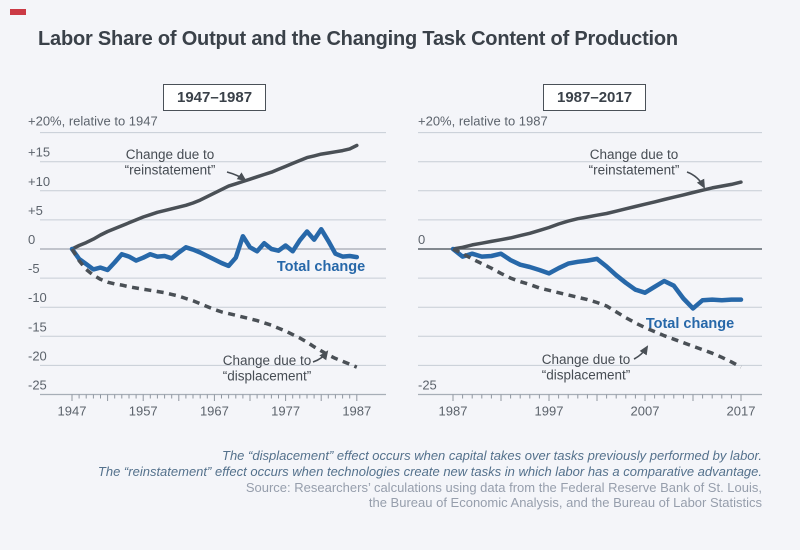 Image resolution: width=800 pixels, height=550 pixels. I want to click on y-tick-label: +5, so click(35, 210).